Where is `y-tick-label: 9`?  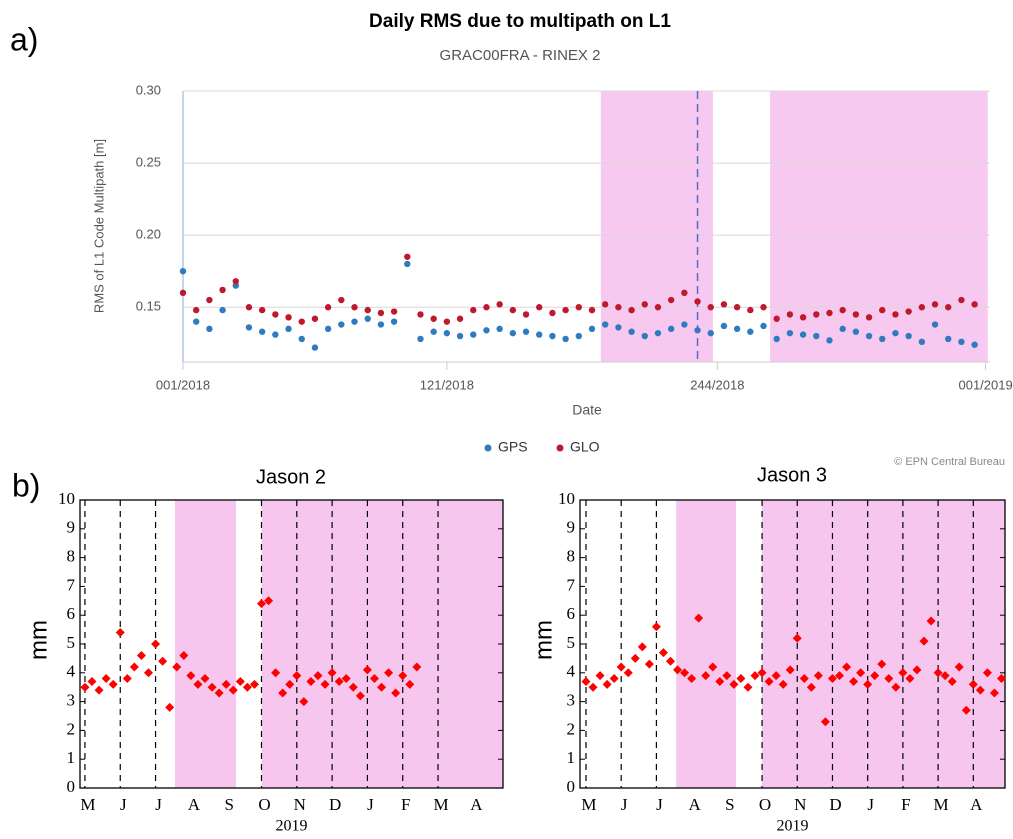 y-tick-label: 9 is located at coordinates (71, 527).